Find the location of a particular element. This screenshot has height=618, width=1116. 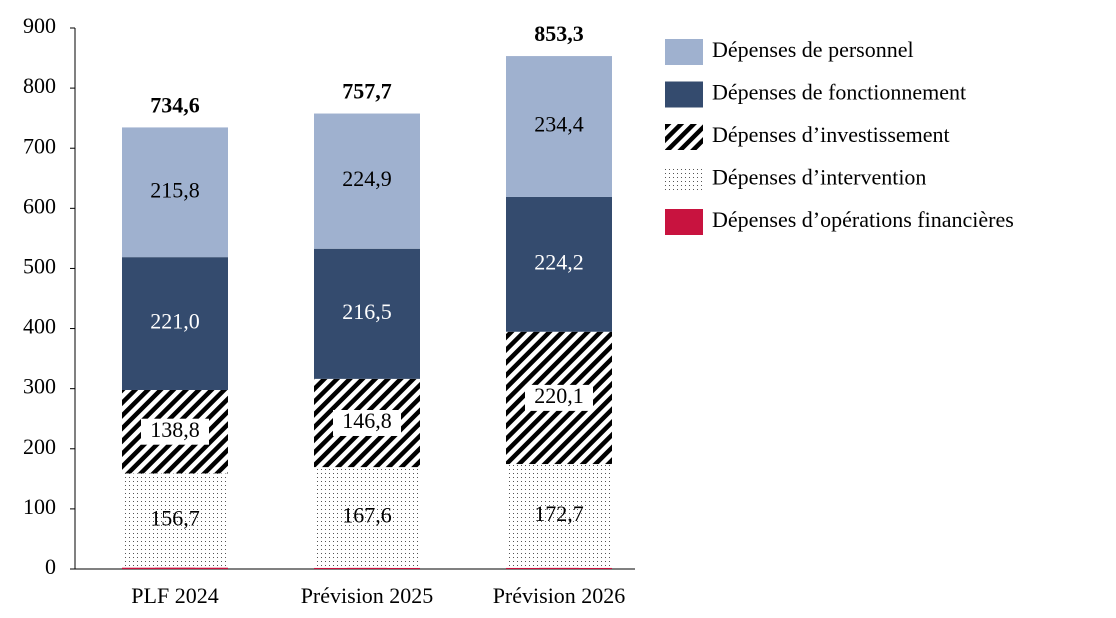

y-tick-label: 900 is located at coordinates (39, 25).